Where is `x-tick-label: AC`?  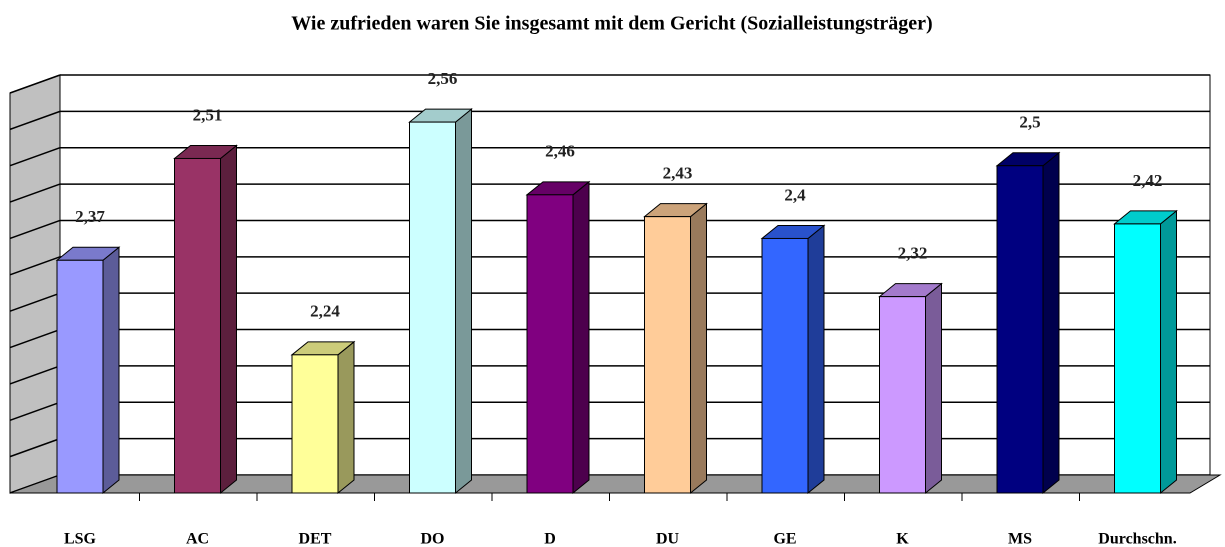 x-tick-label: AC is located at coordinates (197, 539).